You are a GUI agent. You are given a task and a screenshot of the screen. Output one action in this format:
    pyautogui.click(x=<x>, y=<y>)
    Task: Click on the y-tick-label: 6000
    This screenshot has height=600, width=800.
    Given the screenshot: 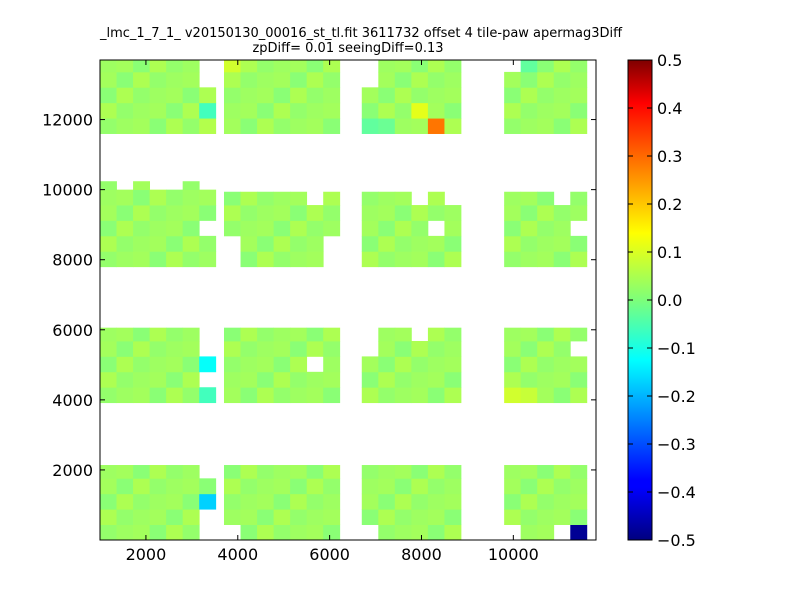 What is the action you would take?
    pyautogui.click(x=72, y=330)
    